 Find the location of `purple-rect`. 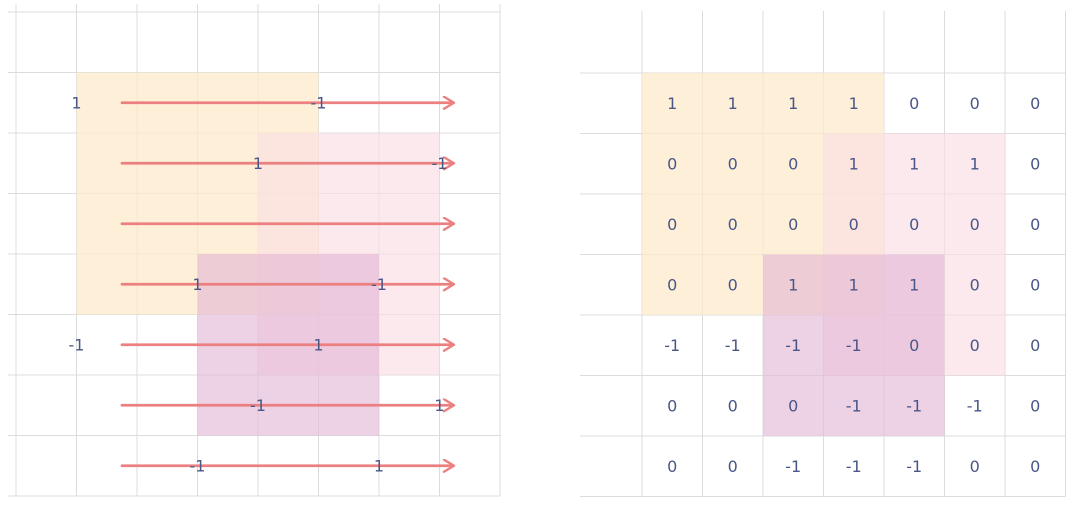

purple-rect is located at coordinates (854, 345).